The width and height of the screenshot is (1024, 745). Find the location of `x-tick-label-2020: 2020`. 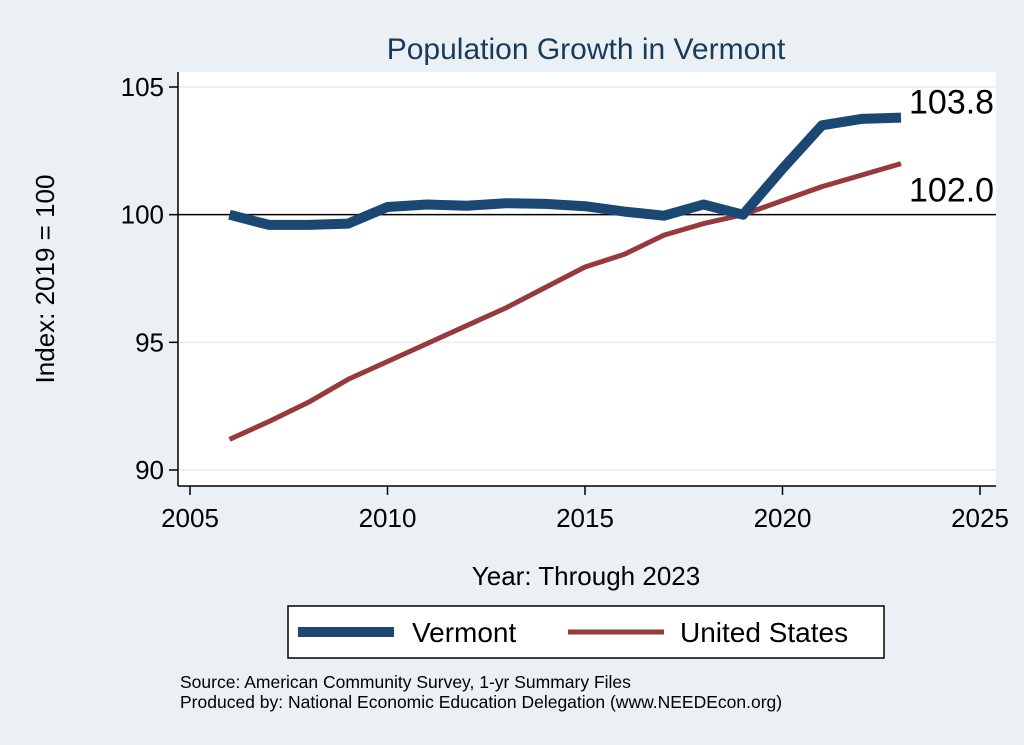

x-tick-label-2020: 2020 is located at coordinates (783, 518).